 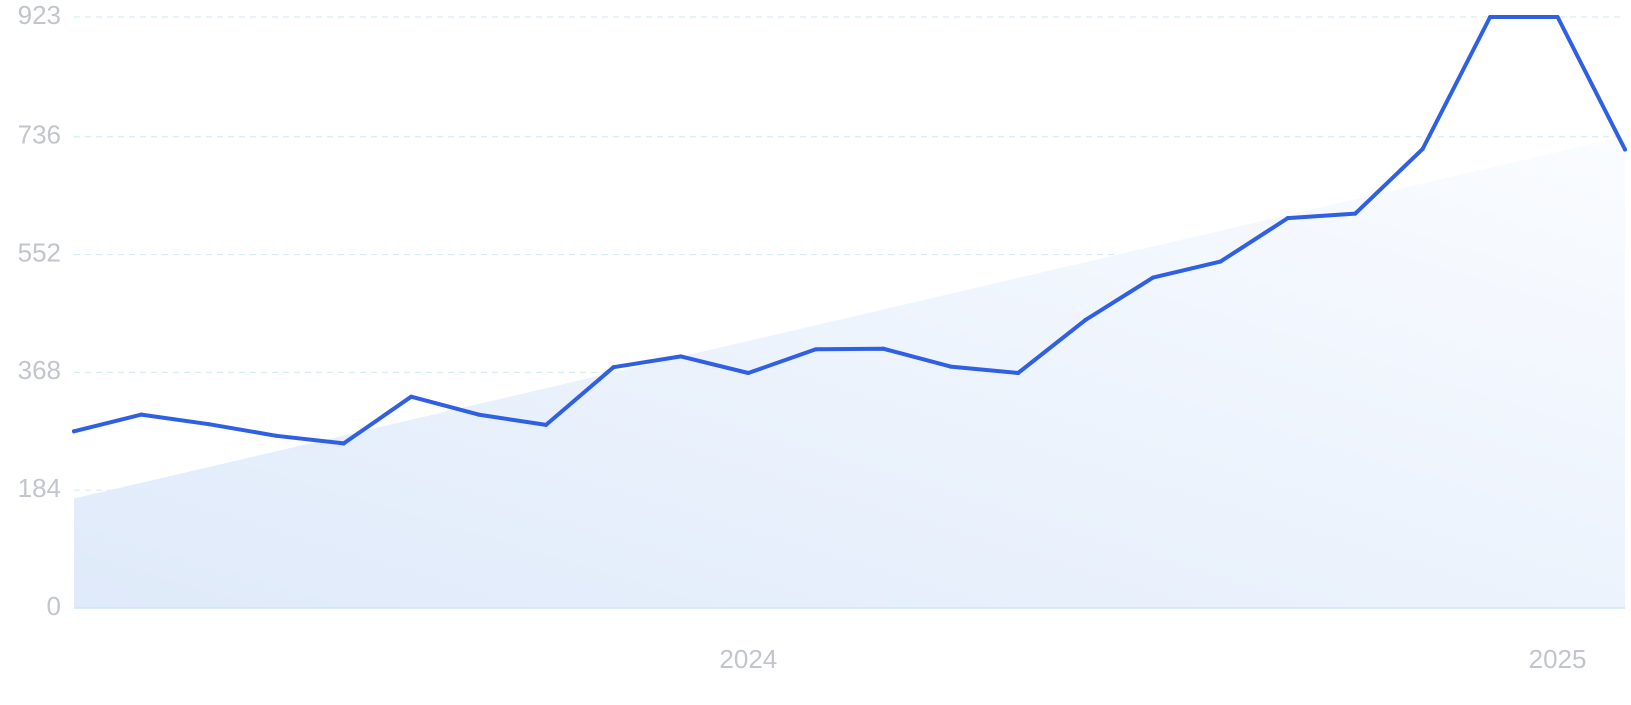 I want to click on x-tick-label: 2025, so click(x=1558, y=659).